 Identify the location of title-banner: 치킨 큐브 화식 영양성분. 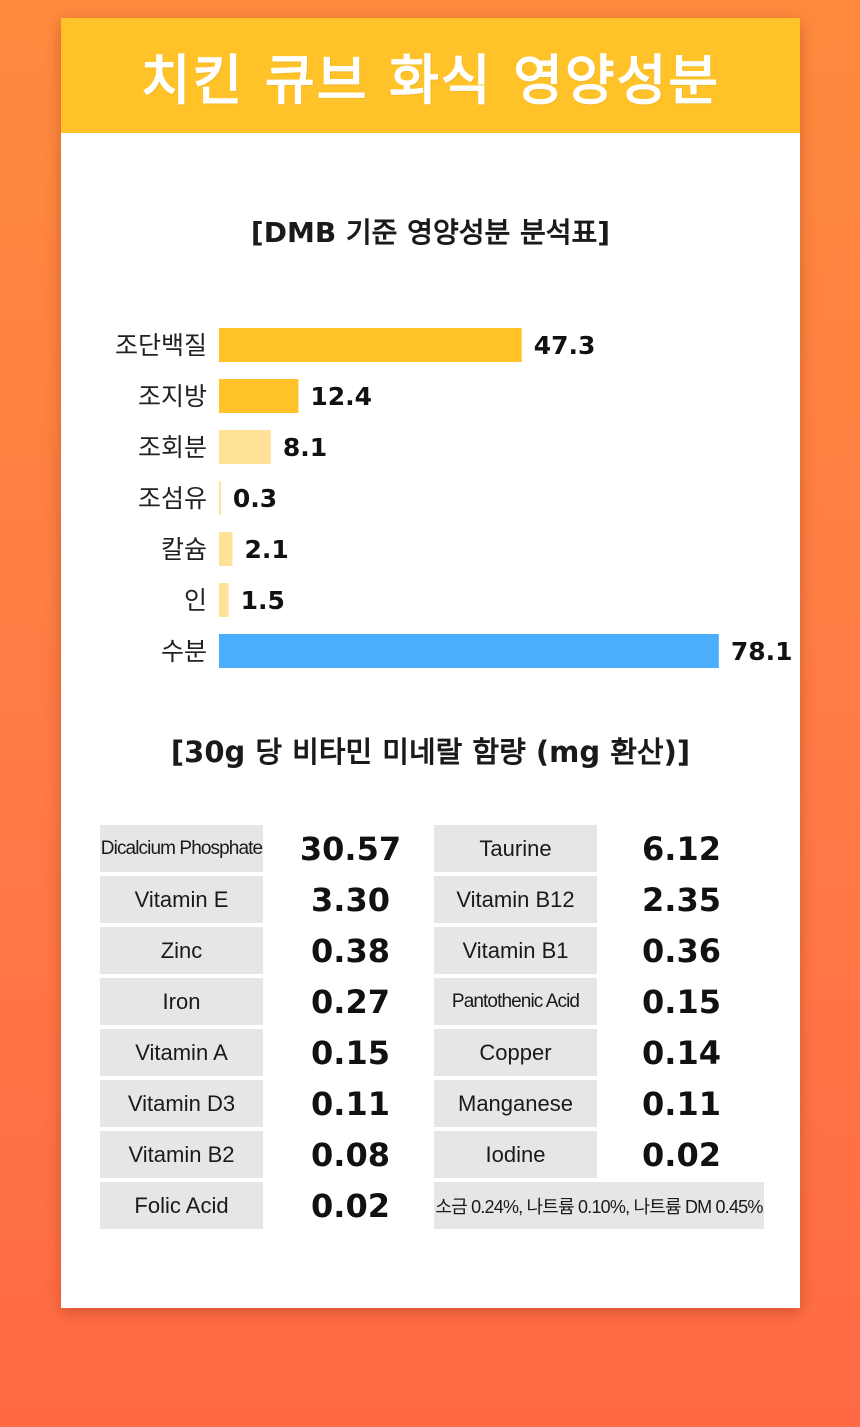
(430, 75).